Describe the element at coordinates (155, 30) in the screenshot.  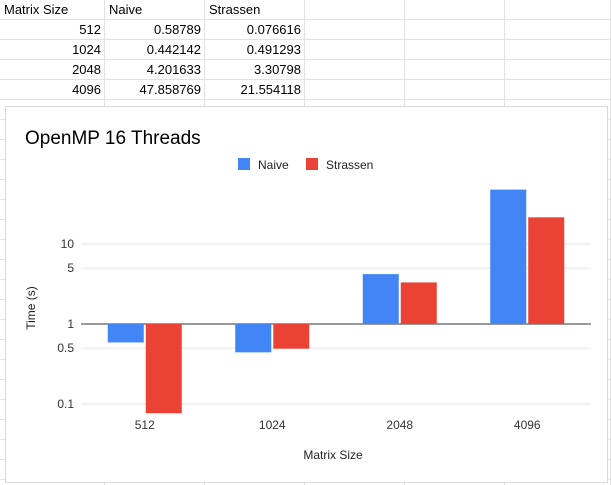
I see `cell-col-b-row-2: 0.58789` at that location.